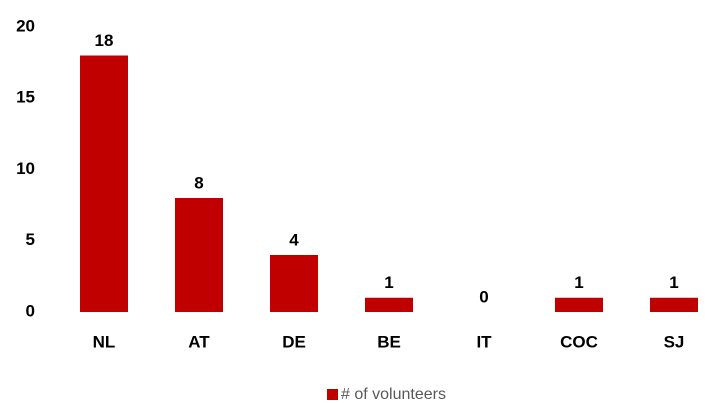 The image size is (705, 403). Describe the element at coordinates (199, 341) in the screenshot. I see `x-tick-label: AT` at that location.